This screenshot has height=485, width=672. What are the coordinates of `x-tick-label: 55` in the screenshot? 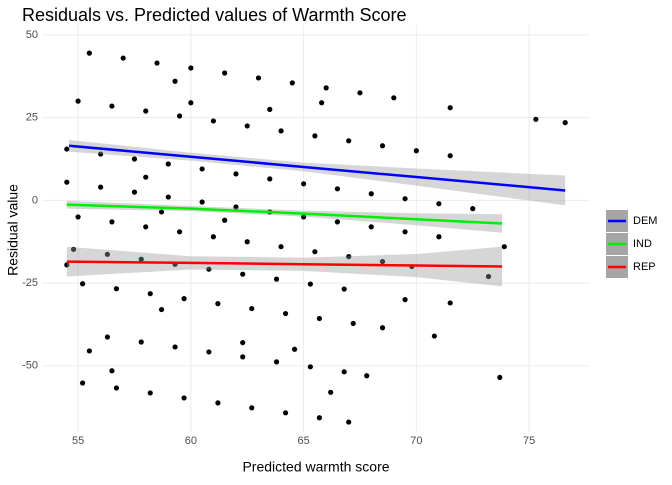 It's located at (78, 441).